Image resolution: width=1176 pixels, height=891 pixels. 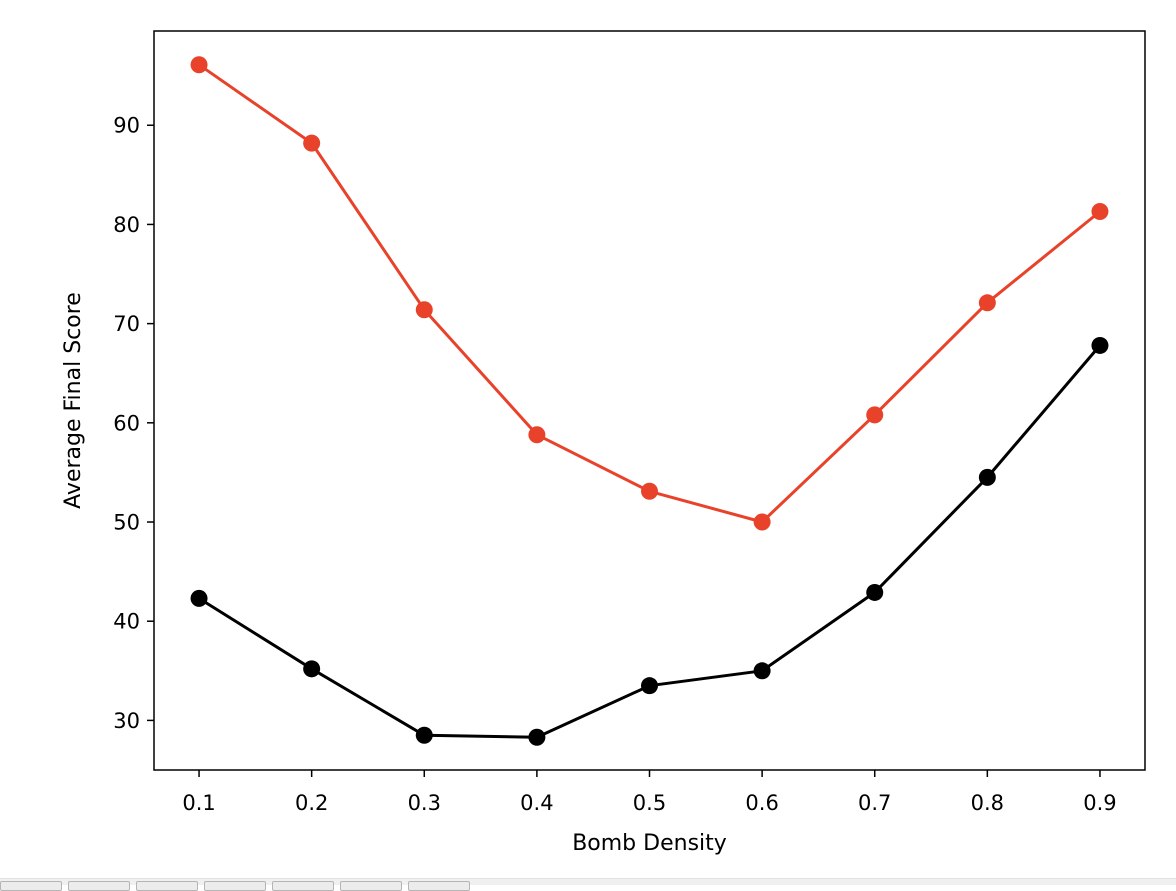 I want to click on toolbar-zoom-button, so click(x=303, y=886).